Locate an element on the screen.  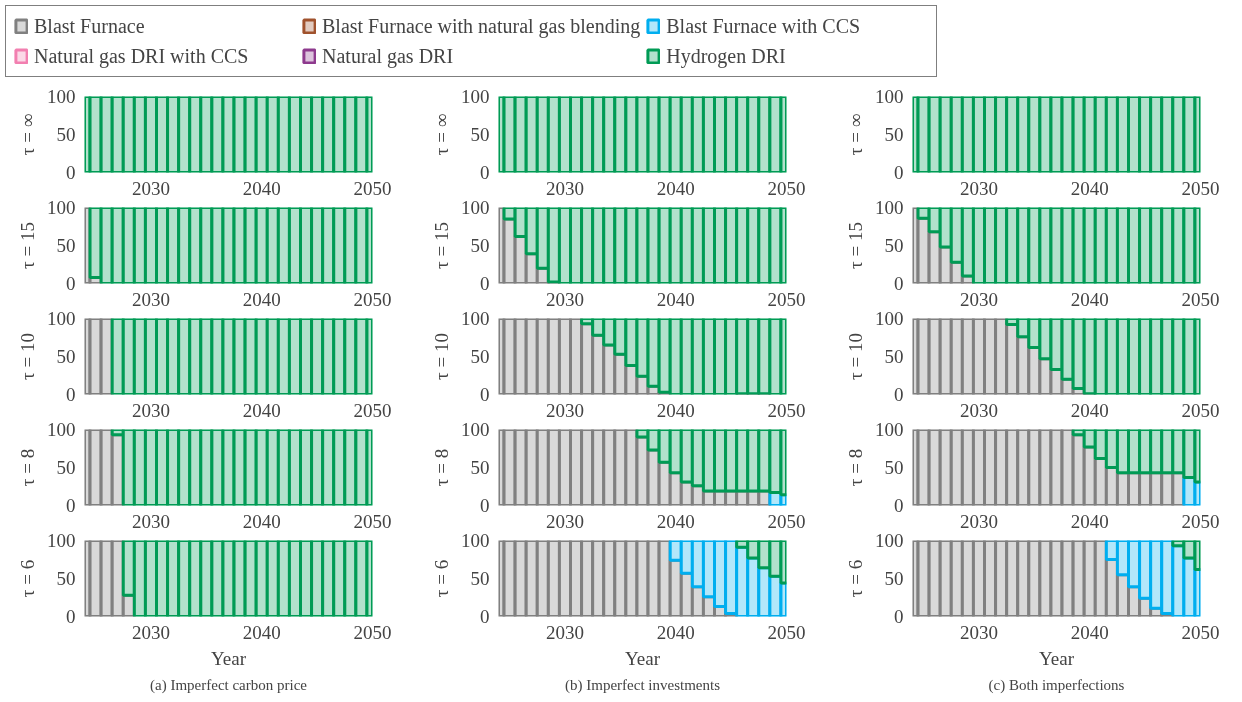
legend-label: Blast Furnace with natural gas blending is located at coordinates (481, 26).